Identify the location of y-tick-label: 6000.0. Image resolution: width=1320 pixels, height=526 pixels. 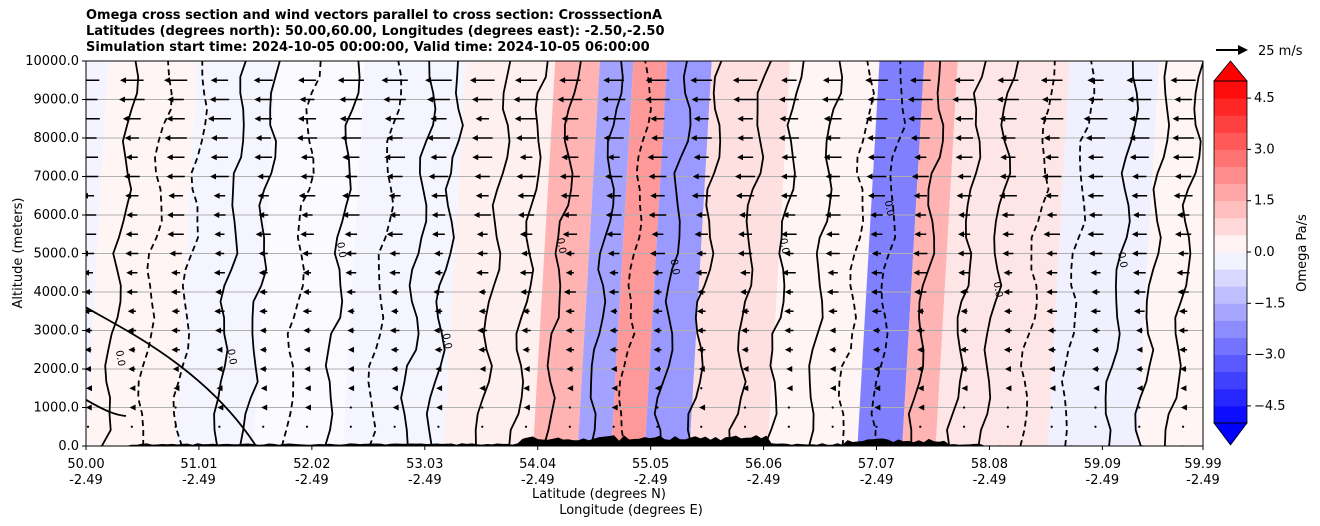
(57, 215).